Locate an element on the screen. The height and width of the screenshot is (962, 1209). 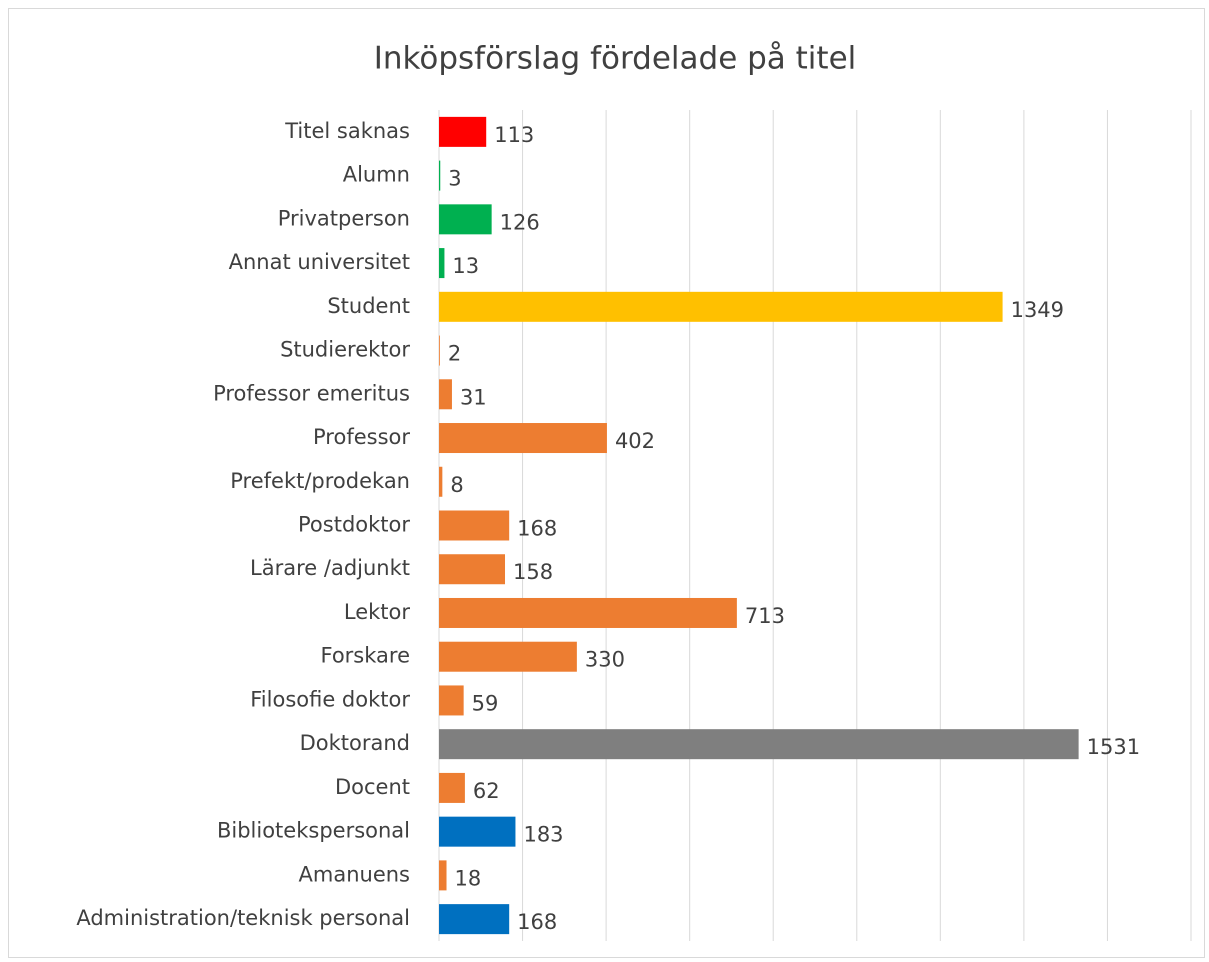
data-label: 402 is located at coordinates (635, 441).